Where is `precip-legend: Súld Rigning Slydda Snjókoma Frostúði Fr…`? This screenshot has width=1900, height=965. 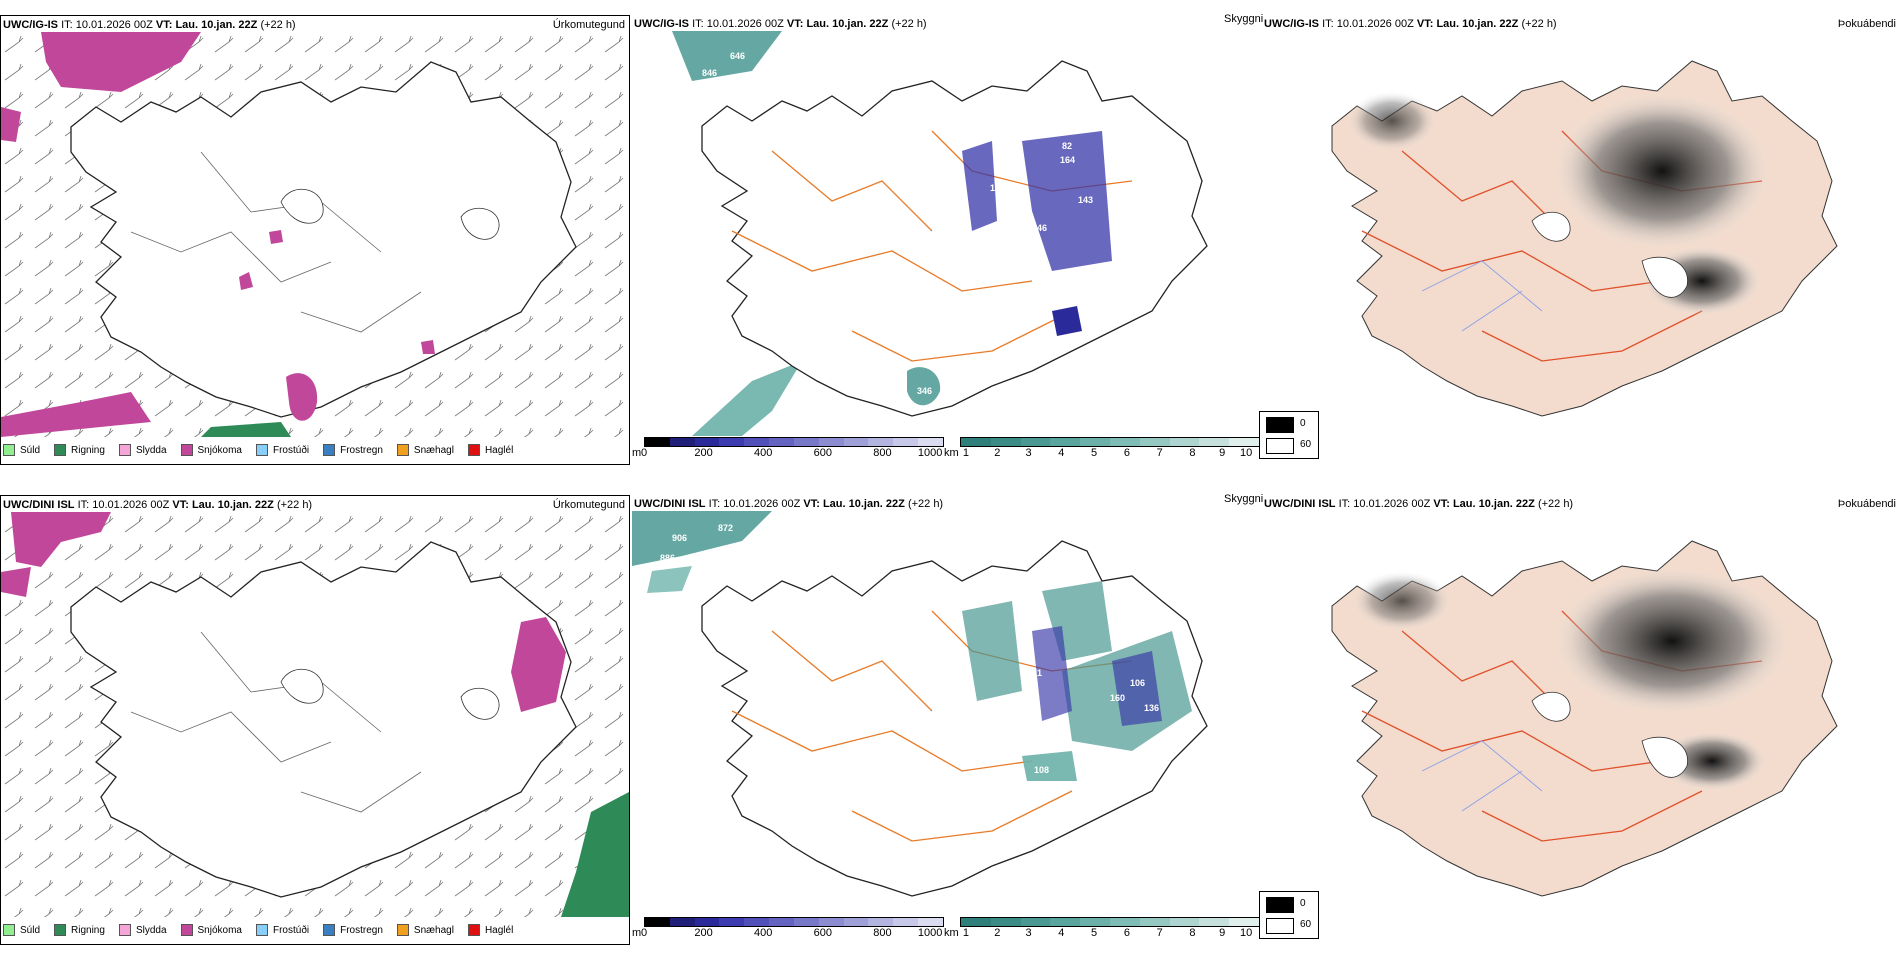
precip-legend: Súld Rigning Slydda Snjókoma Frostúði Fr… is located at coordinates (263, 930).